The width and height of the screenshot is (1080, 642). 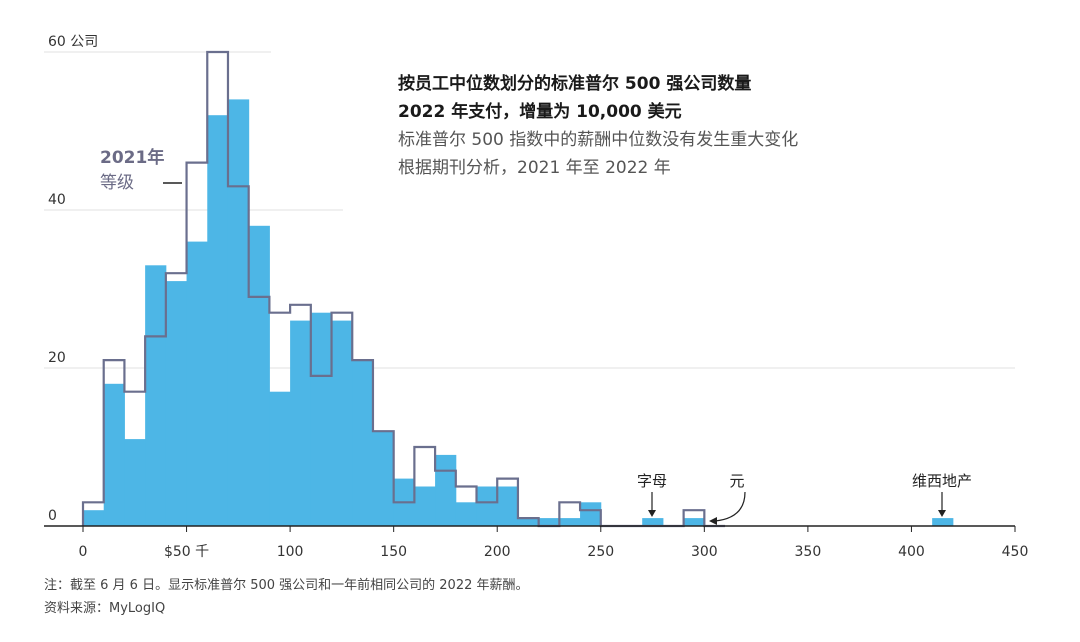 I want to click on chart-subtitle: 2022 年支付，增量为 10,000 美元, so click(x=540, y=112).